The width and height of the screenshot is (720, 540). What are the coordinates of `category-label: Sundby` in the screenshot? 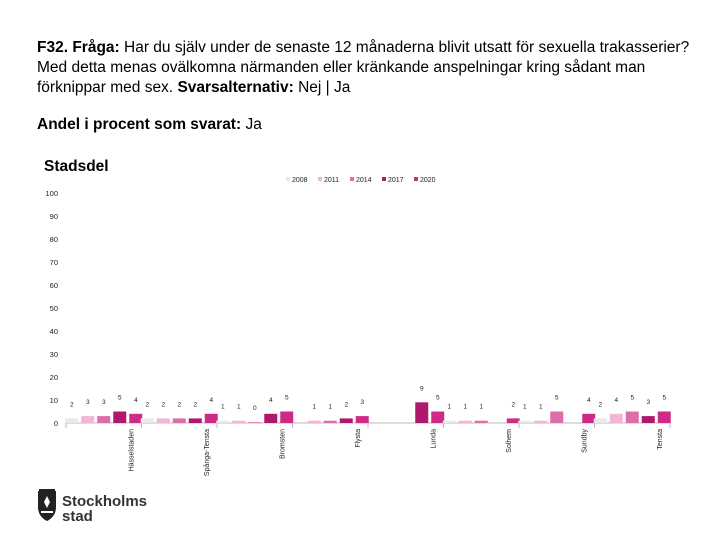 It's located at (585, 441).